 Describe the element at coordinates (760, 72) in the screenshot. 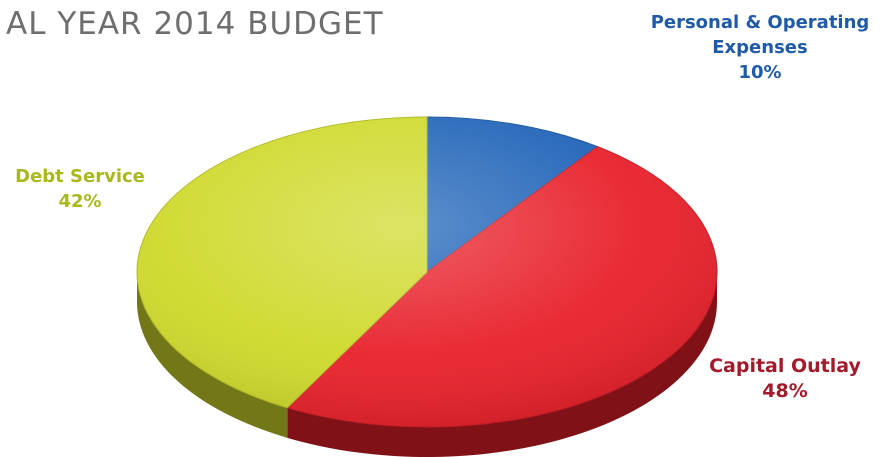

I see `slice-value: 10%` at that location.